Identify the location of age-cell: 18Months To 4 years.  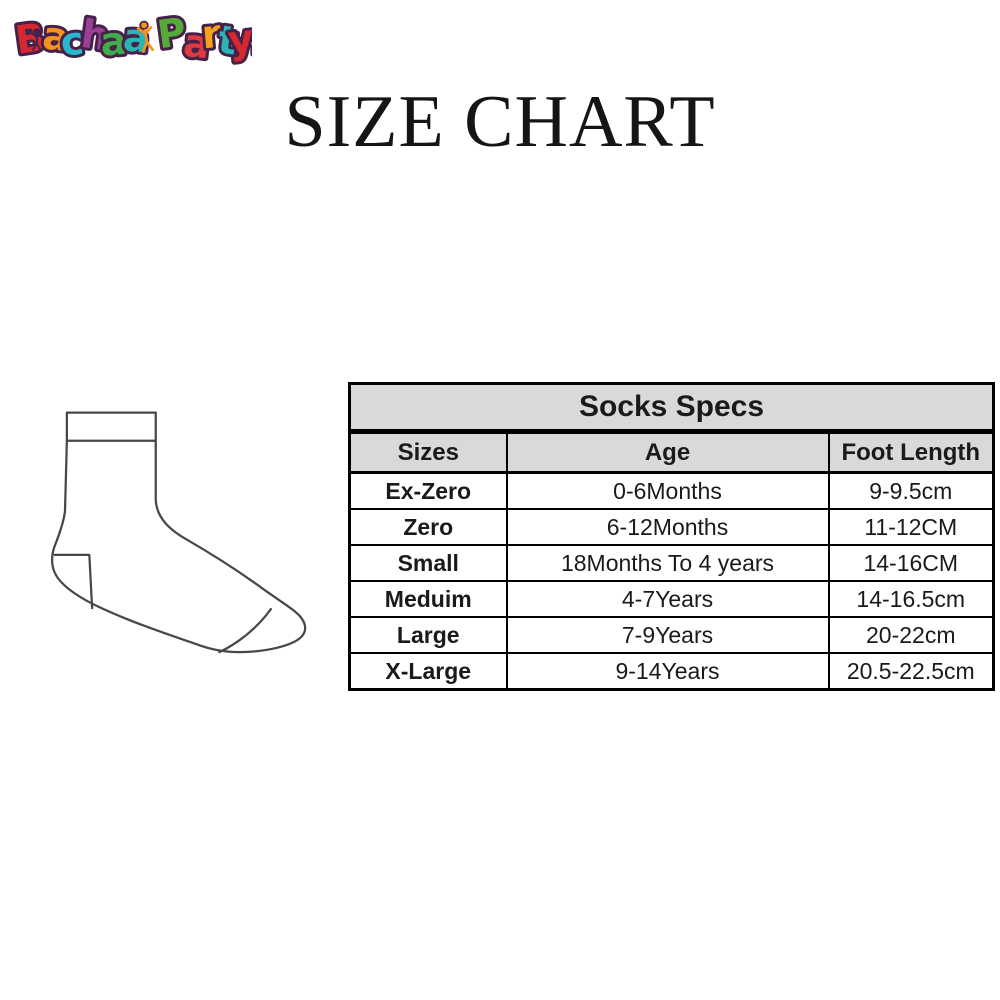
(667, 563).